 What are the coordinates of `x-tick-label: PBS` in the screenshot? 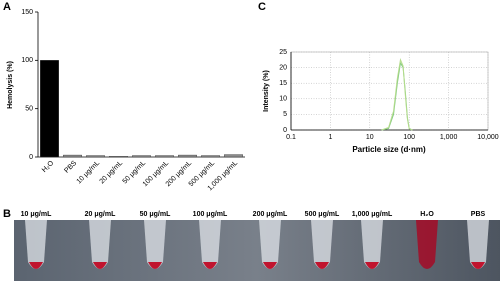 It's located at (70, 167).